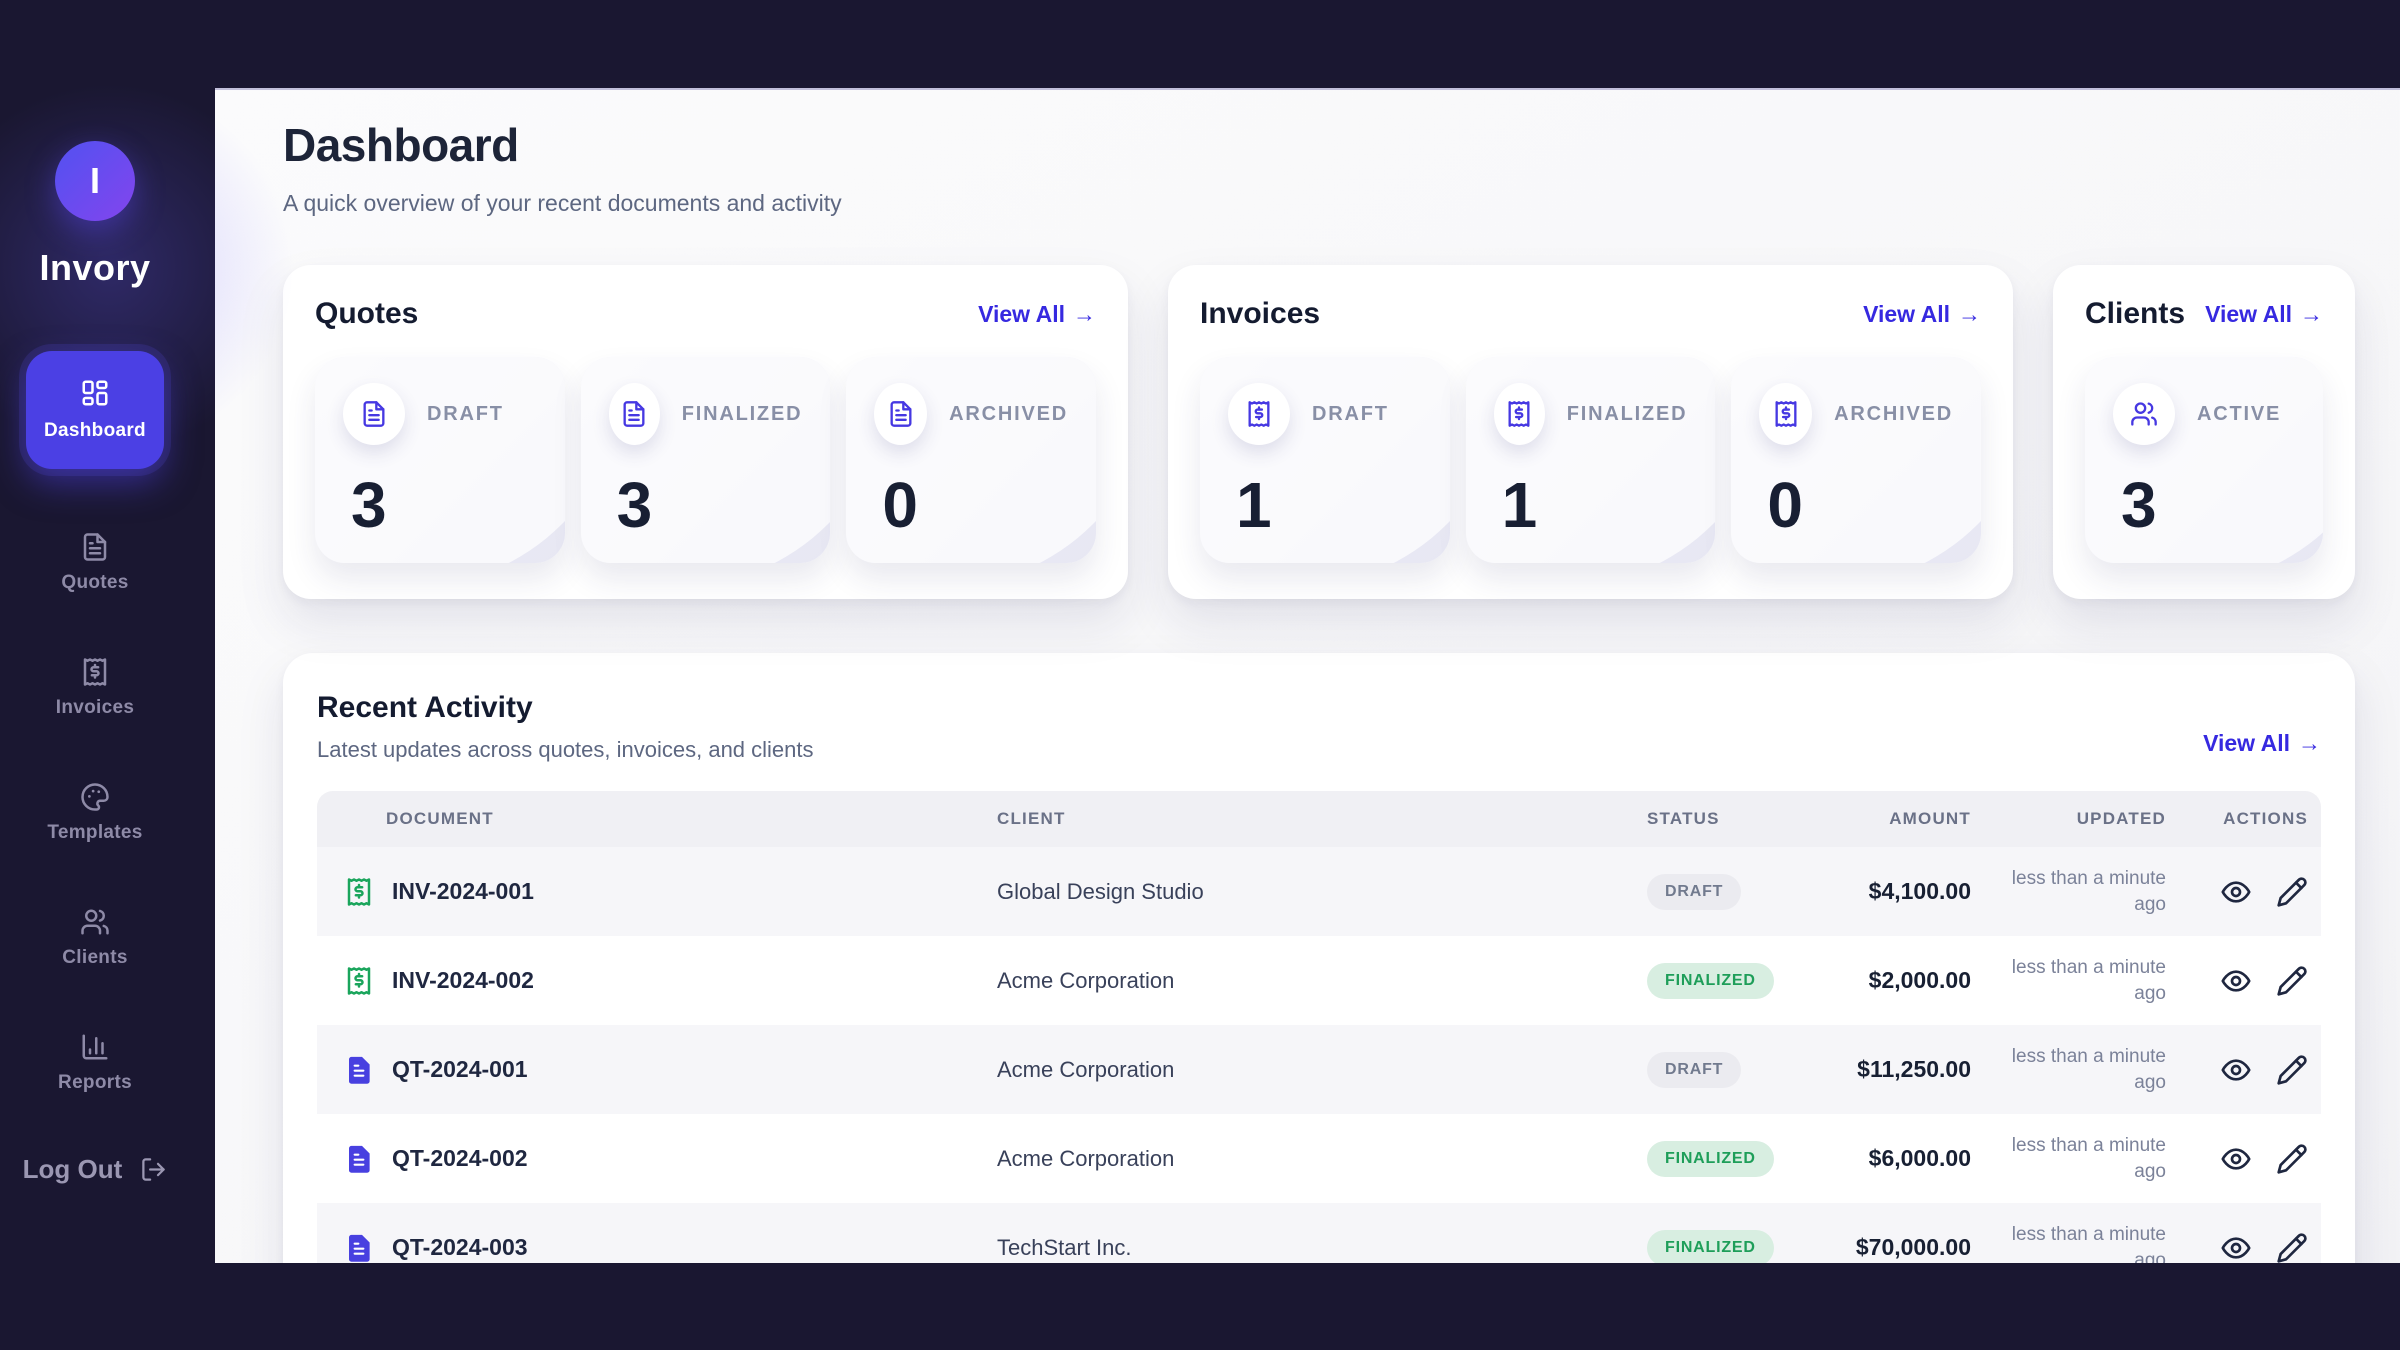 The height and width of the screenshot is (1350, 2400). What do you see at coordinates (1919, 1158) in the screenshot?
I see `amount: $6,000.00` at bounding box center [1919, 1158].